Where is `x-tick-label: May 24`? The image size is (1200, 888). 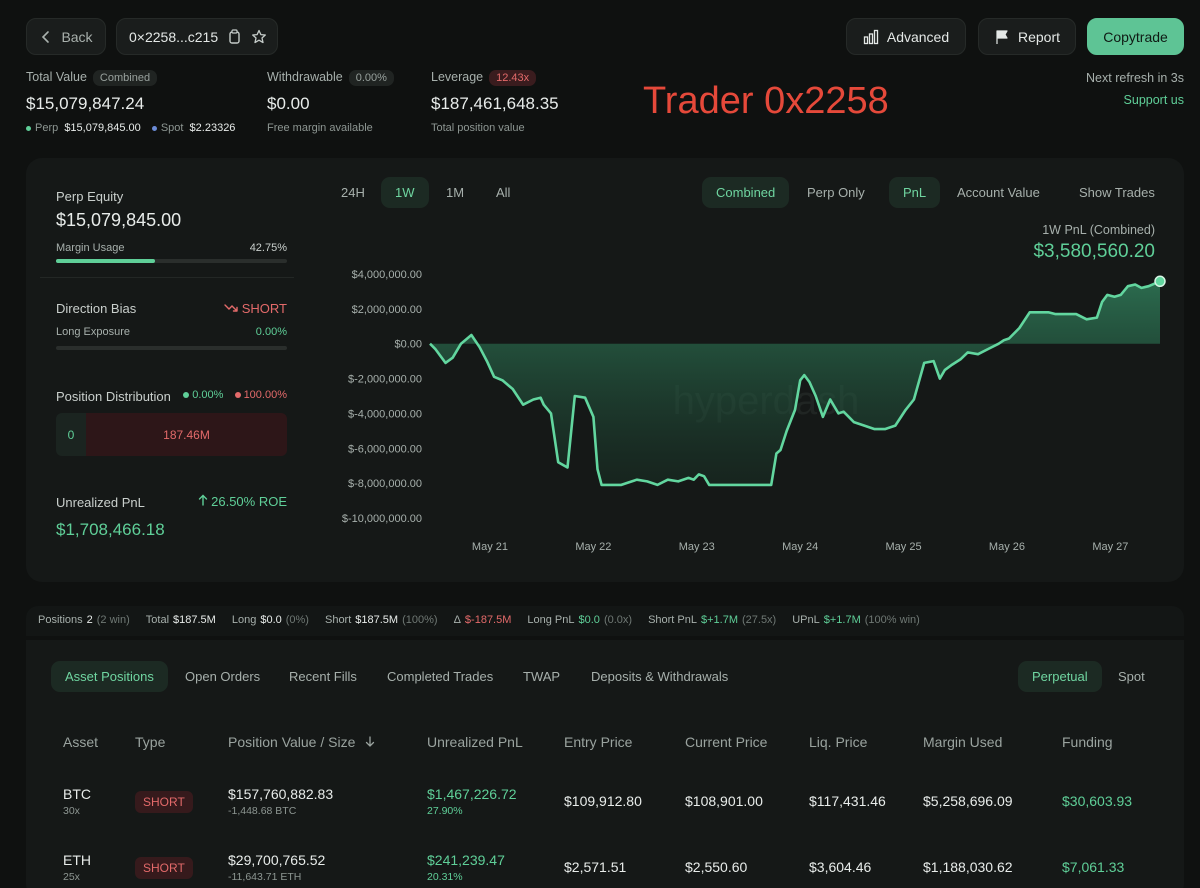 x-tick-label: May 24 is located at coordinates (800, 547).